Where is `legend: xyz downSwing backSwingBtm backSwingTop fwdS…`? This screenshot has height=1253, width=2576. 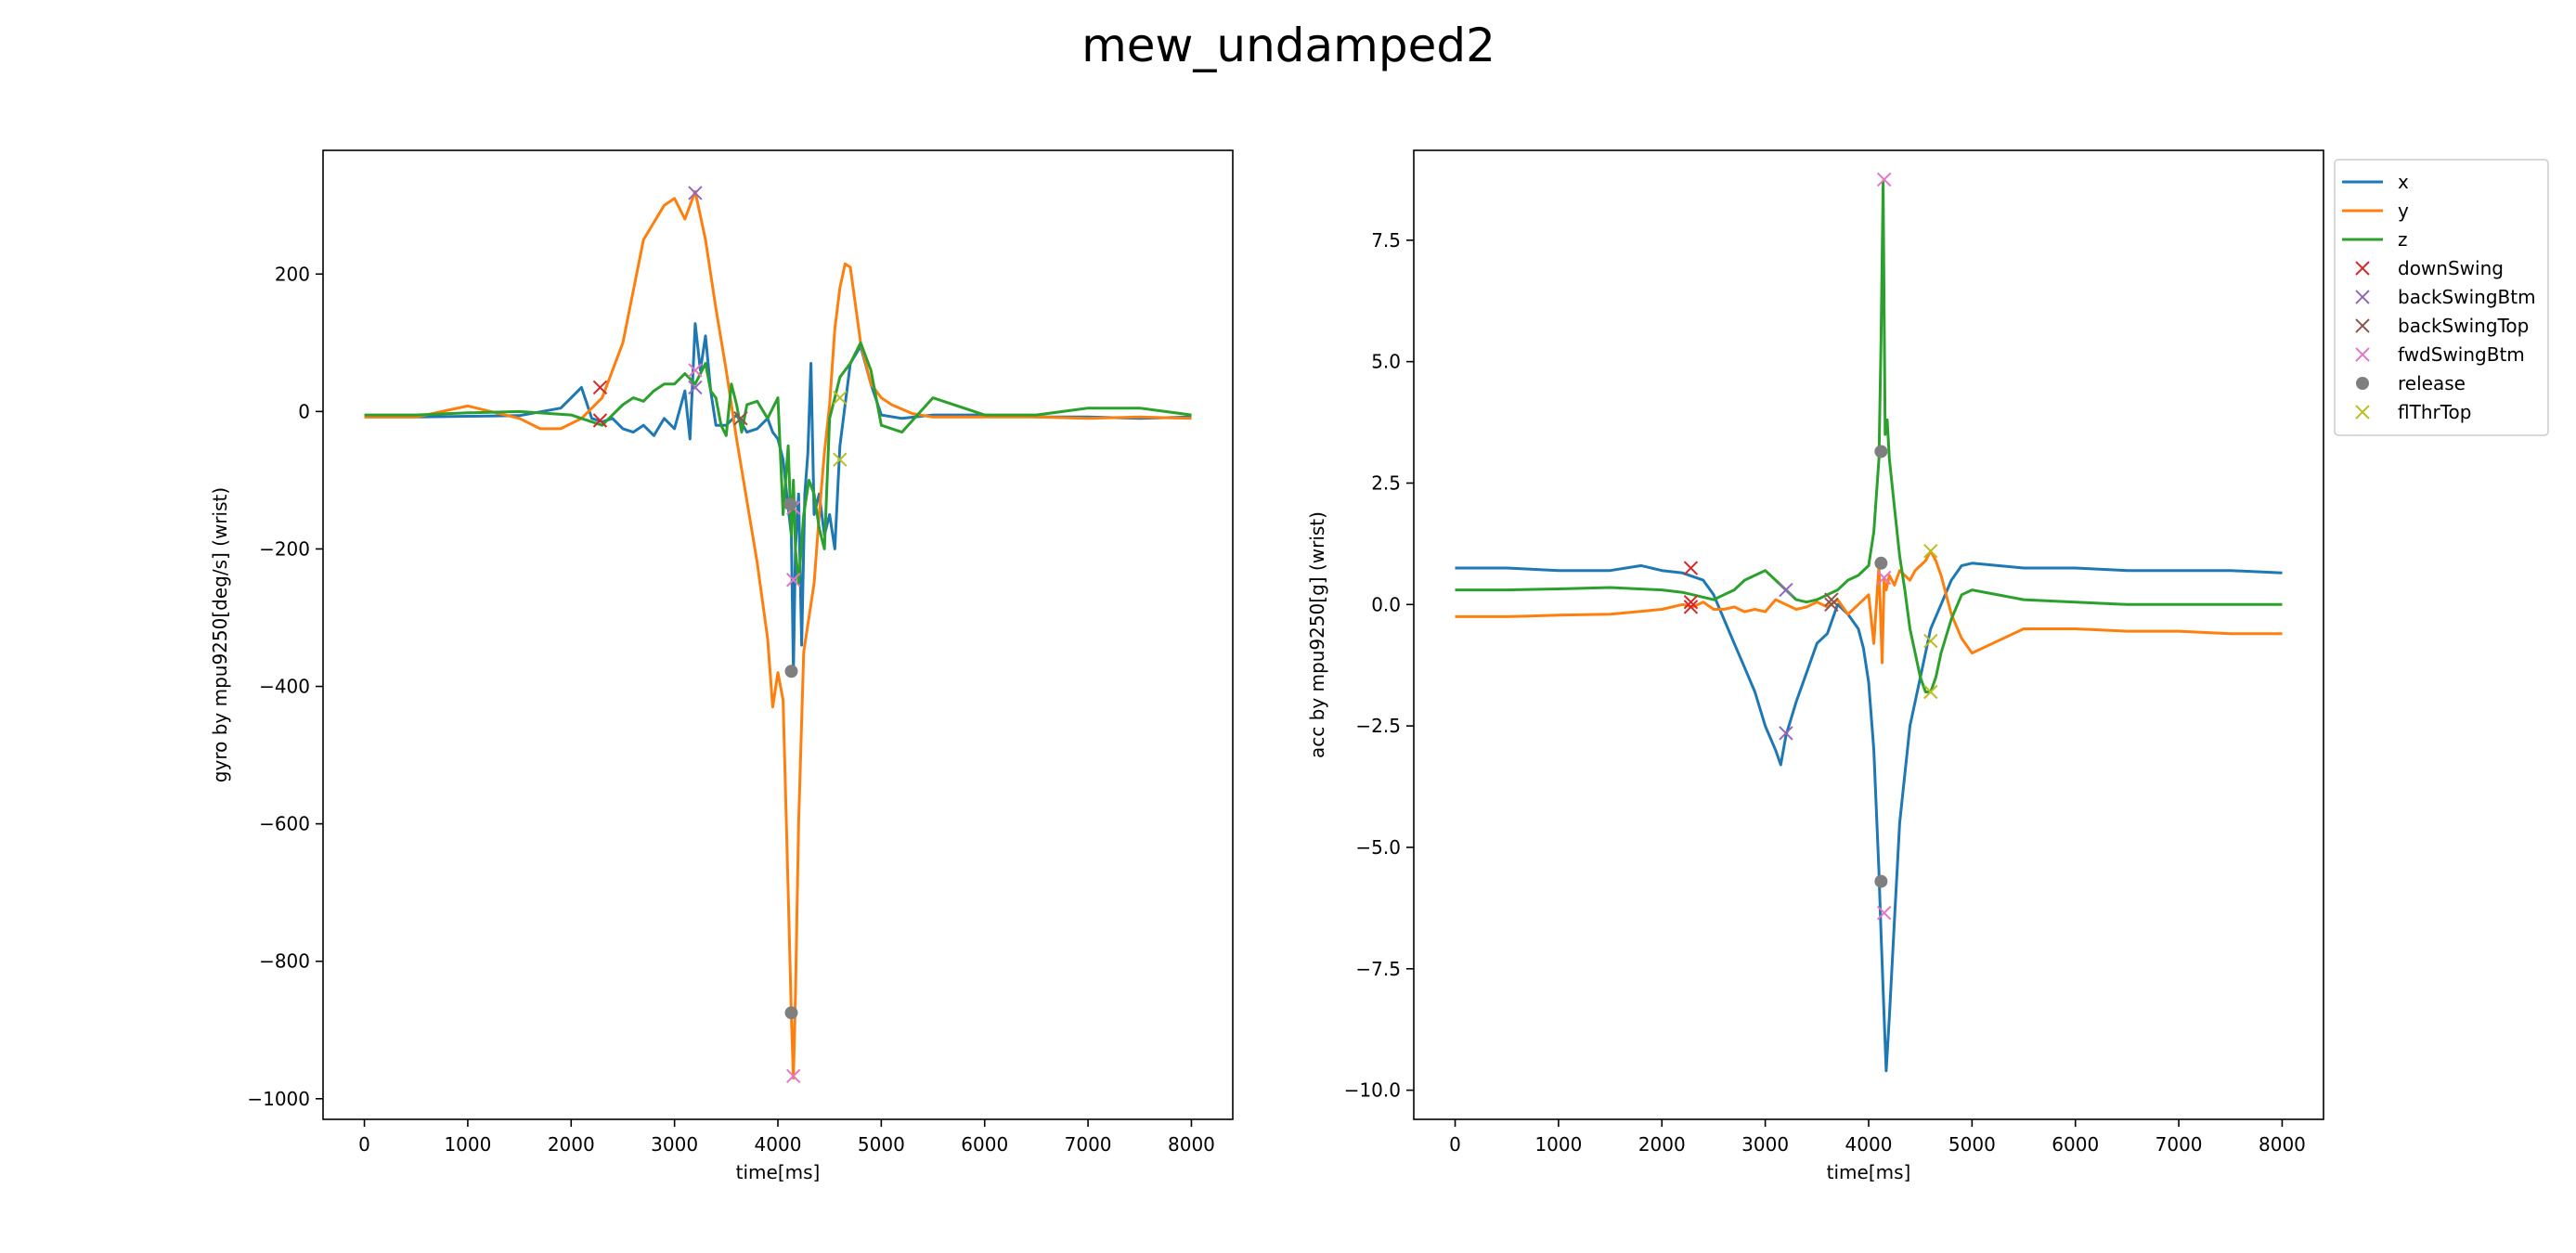 legend: xyz downSwing backSwingBtm backSwingTop fwdS… is located at coordinates (2441, 297).